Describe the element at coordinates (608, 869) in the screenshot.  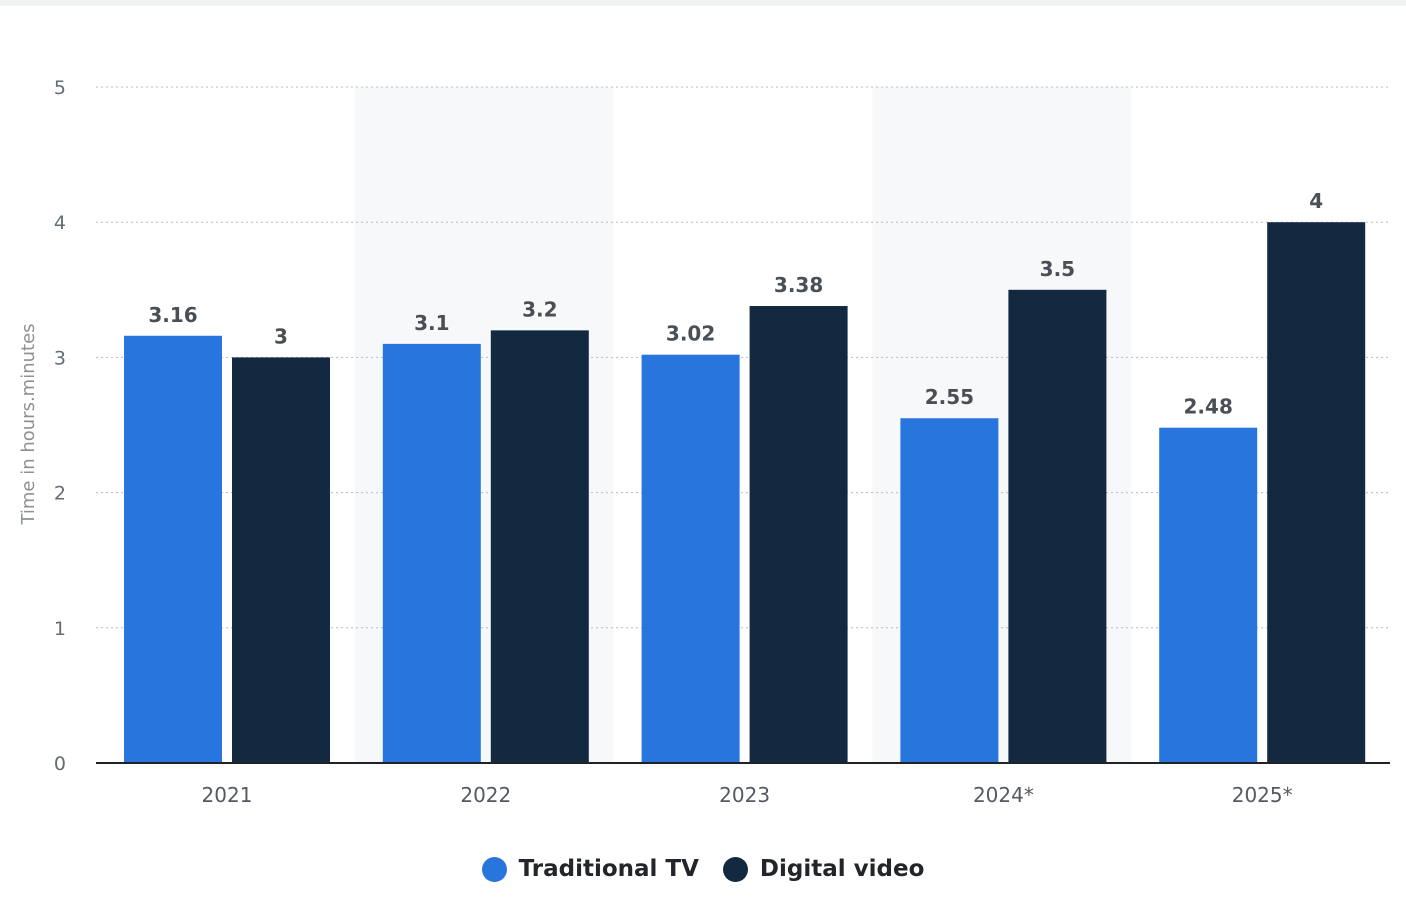
I see `legend-label: Traditional TV` at that location.